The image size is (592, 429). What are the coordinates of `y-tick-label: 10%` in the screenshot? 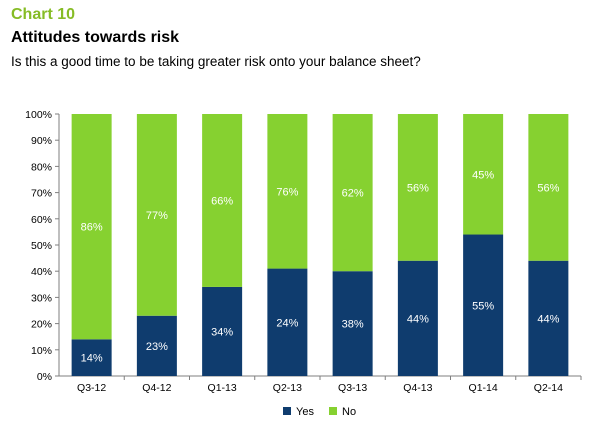 It's located at (41, 351).